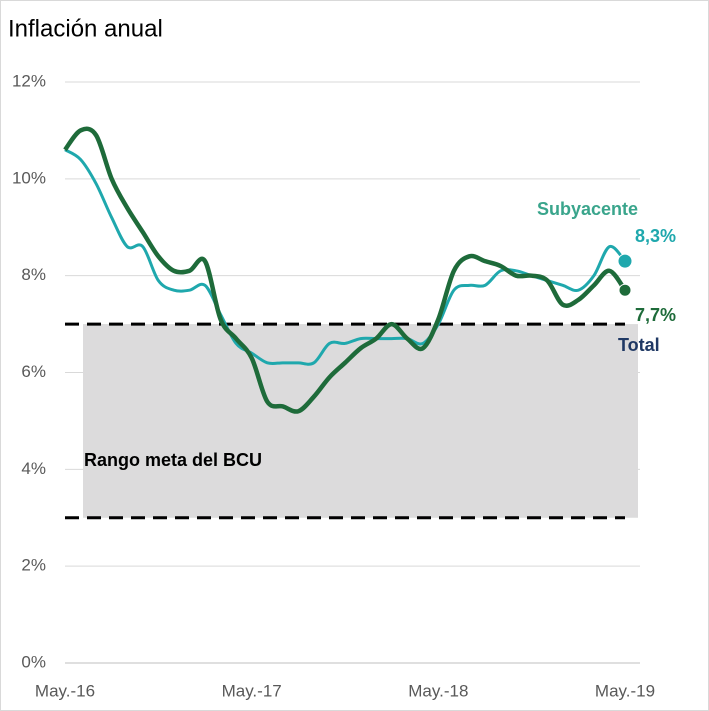  I want to click on x-tick-label: May.-18, so click(438, 690).